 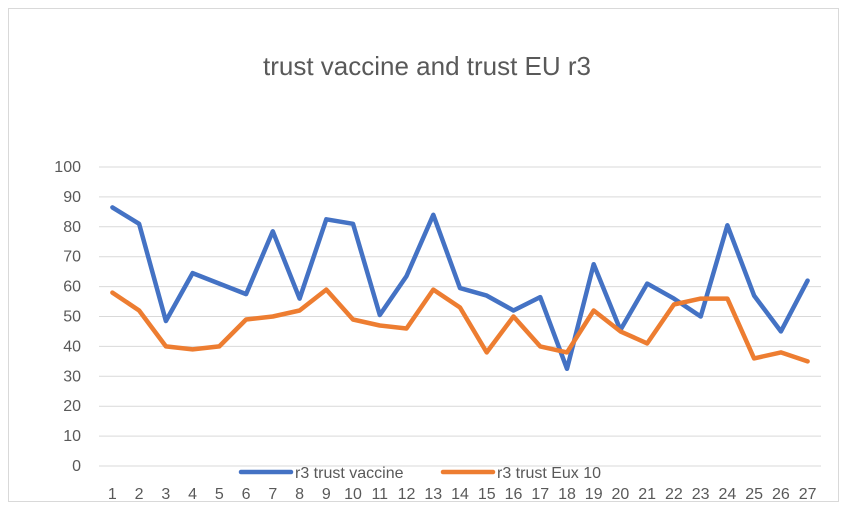 I want to click on x-tick-label: 6, so click(x=246, y=494).